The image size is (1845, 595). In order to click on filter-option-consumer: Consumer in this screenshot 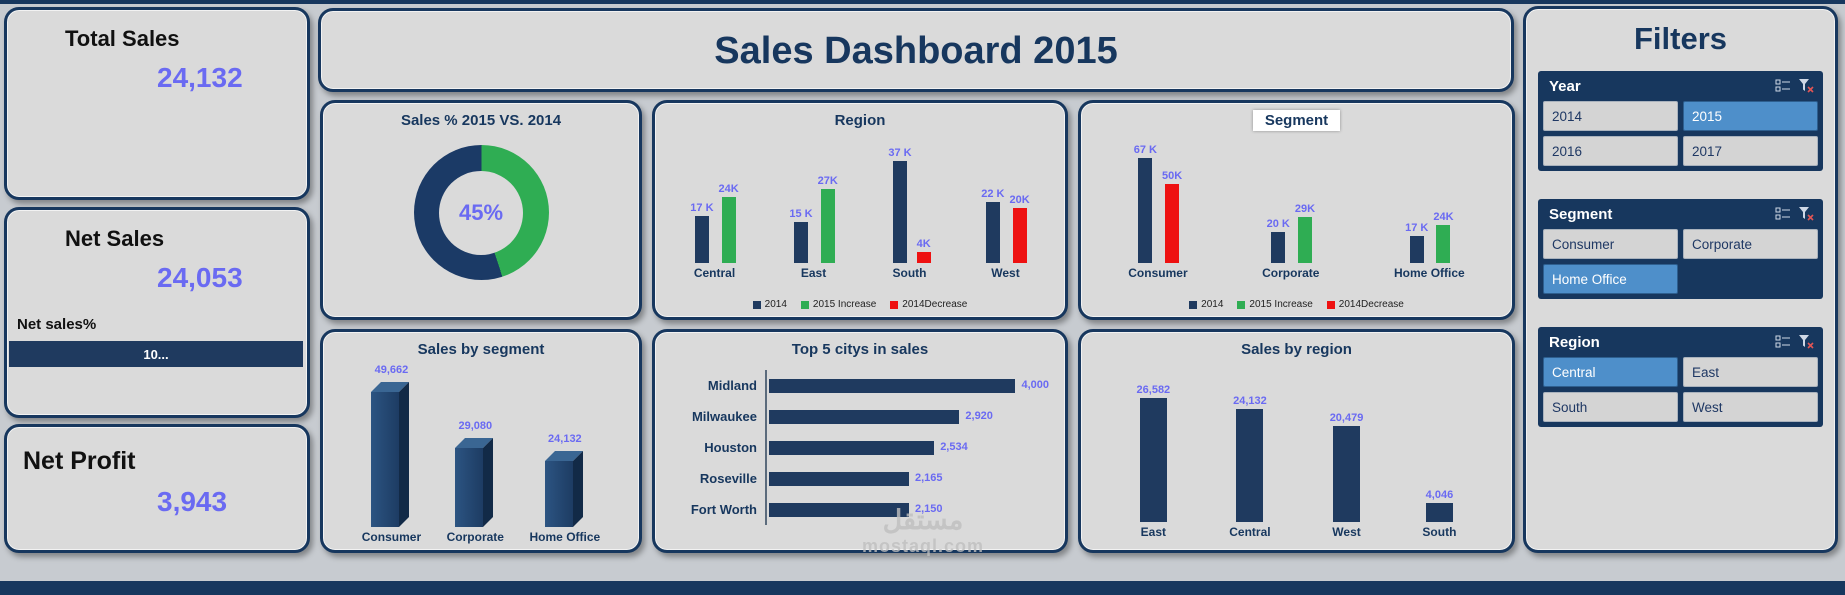, I will do `click(1610, 244)`.